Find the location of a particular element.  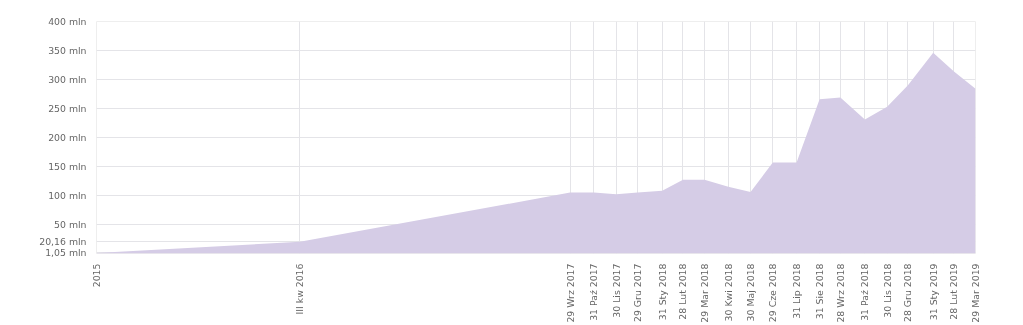

y-tick-label: 150 mln is located at coordinates (67, 166).